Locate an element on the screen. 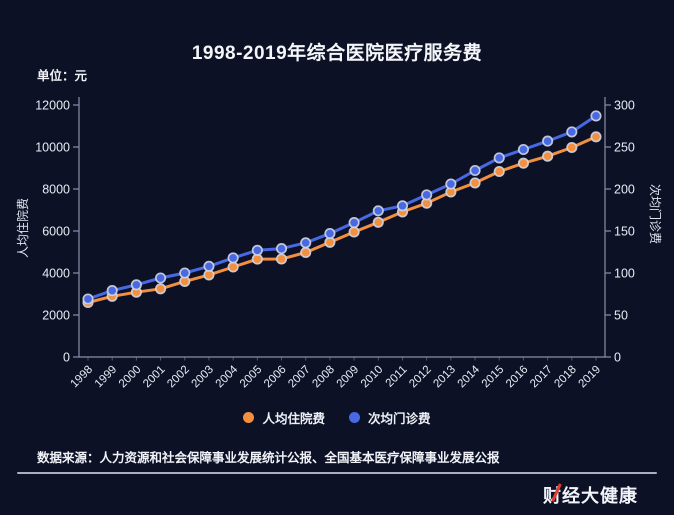  x-axis-tick-label: 2014 is located at coordinates (469, 376).